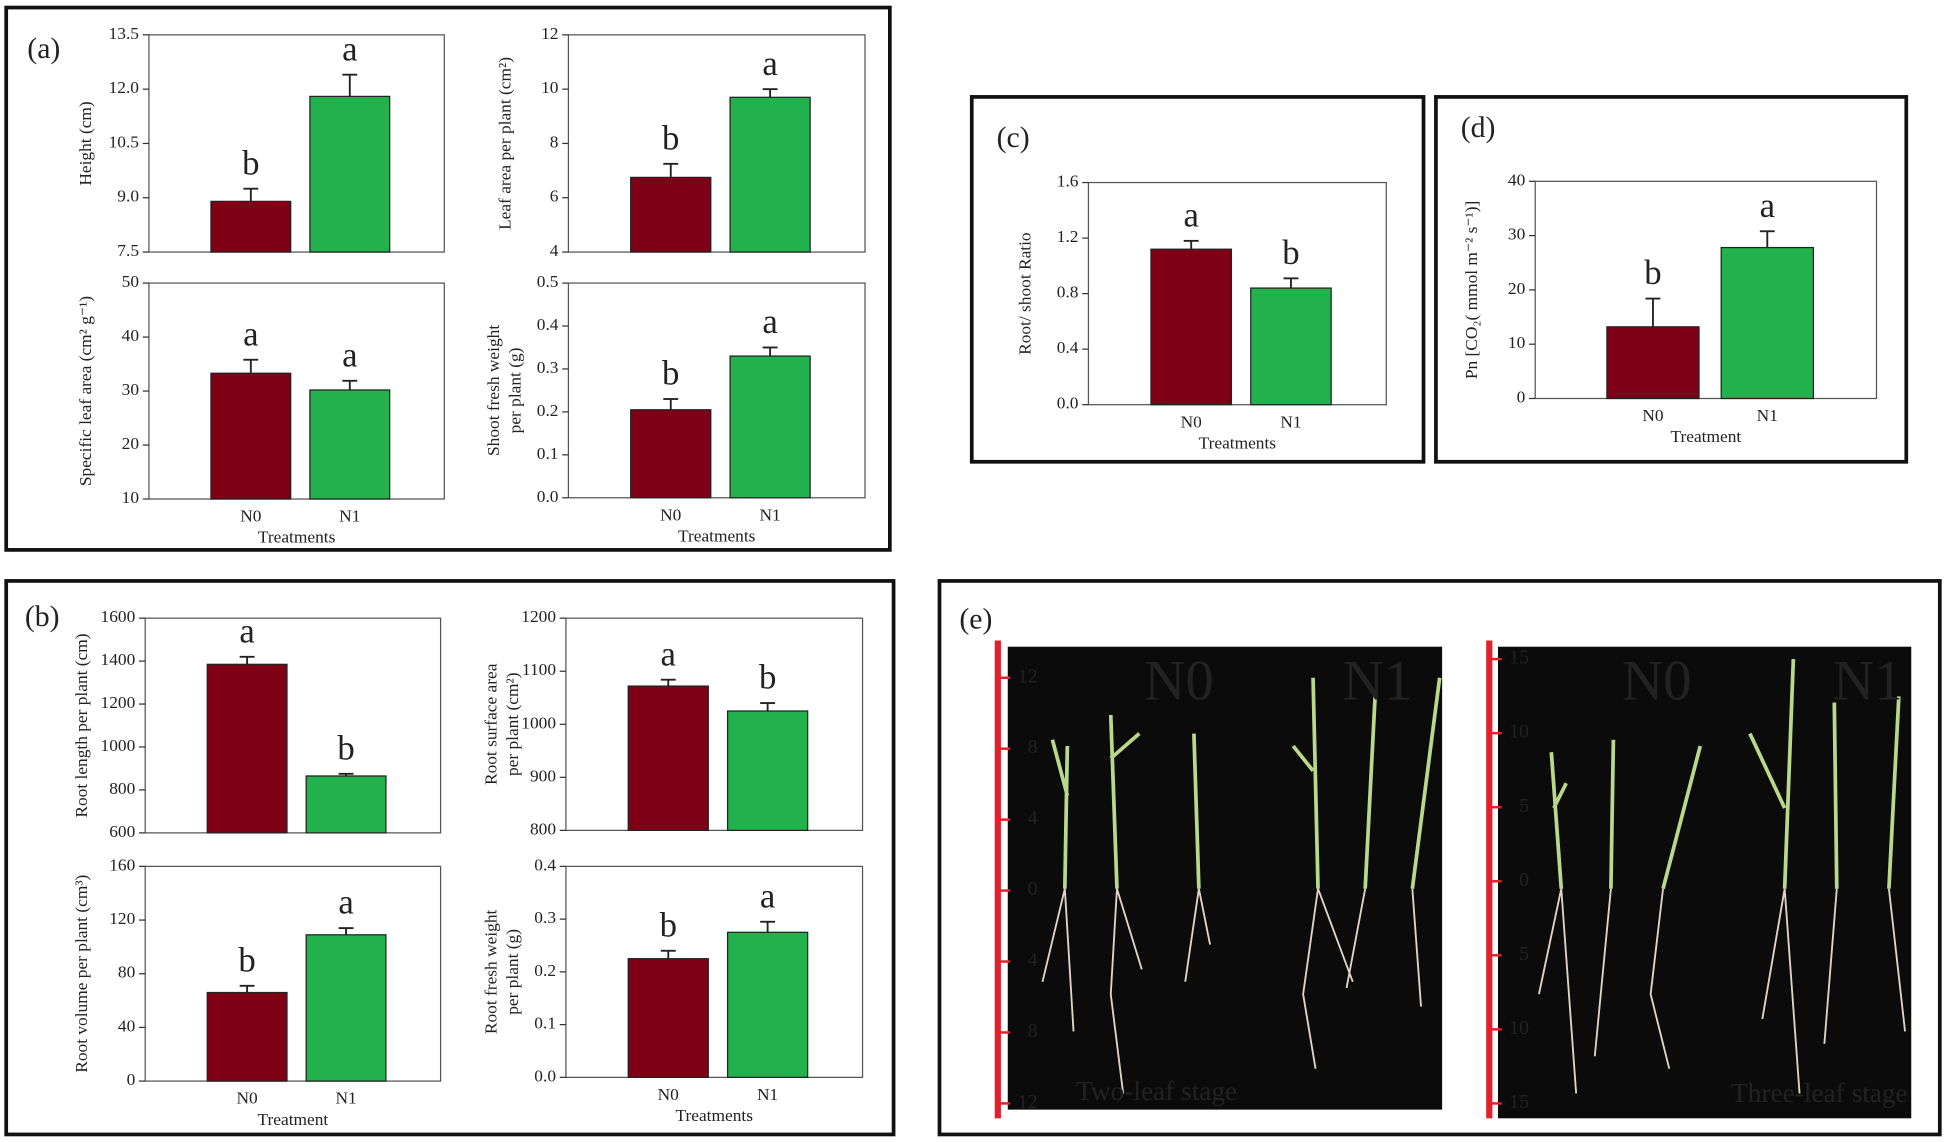 This screenshot has width=1946, height=1142. What do you see at coordinates (1068, 236) in the screenshot?
I see `y-tick-label: 1.2` at bounding box center [1068, 236].